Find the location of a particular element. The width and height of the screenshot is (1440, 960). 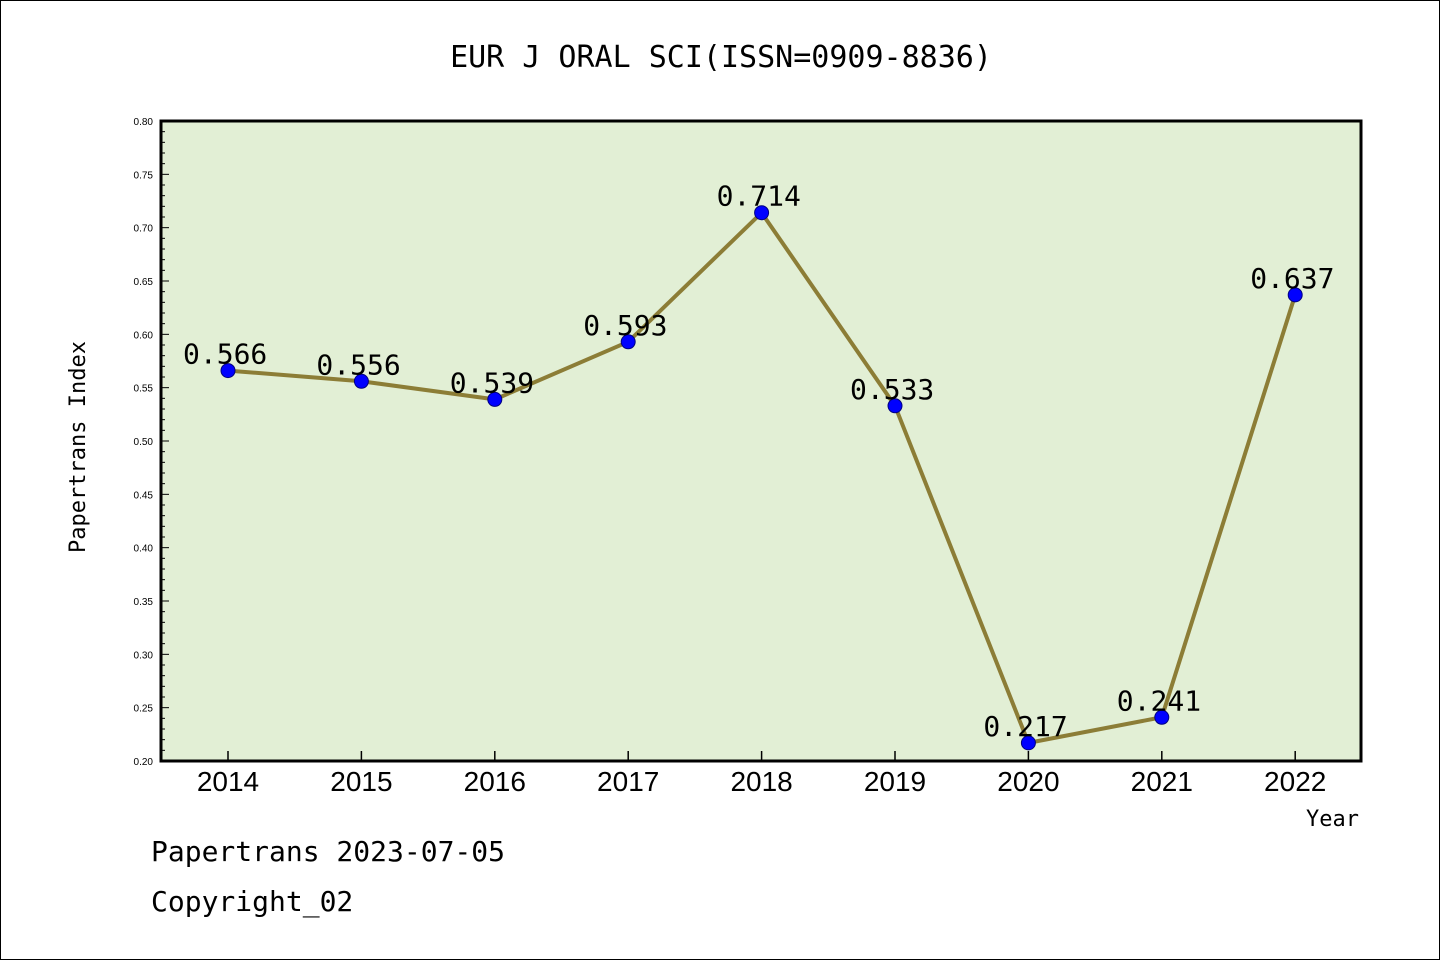

data-label: 0.241 is located at coordinates (1159, 700).